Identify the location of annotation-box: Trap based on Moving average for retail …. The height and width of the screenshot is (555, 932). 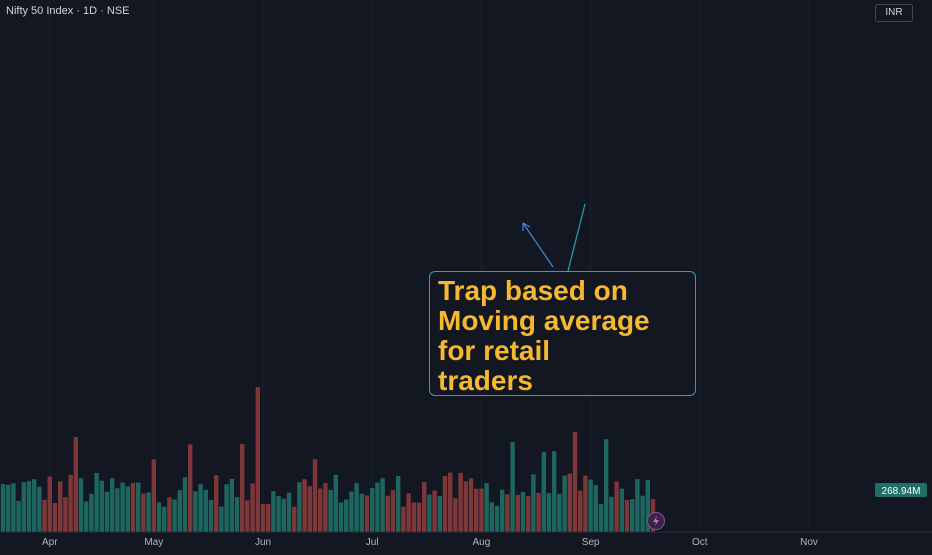
(562, 333).